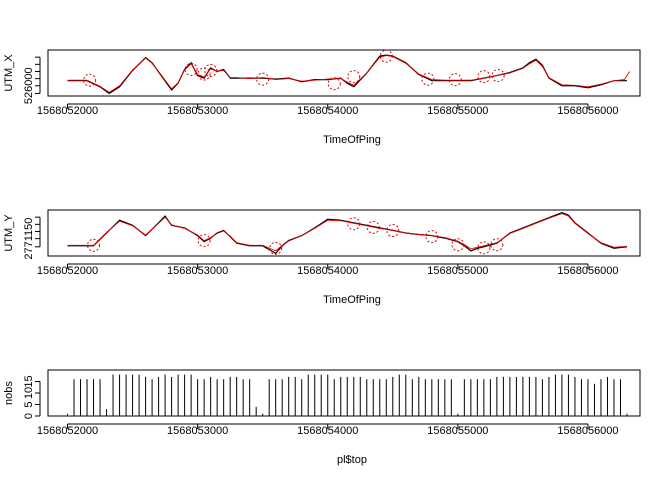 Image resolution: width=672 pixels, height=480 pixels. Describe the element at coordinates (352, 460) in the screenshot. I see `x-axis-title: pl$top` at that location.